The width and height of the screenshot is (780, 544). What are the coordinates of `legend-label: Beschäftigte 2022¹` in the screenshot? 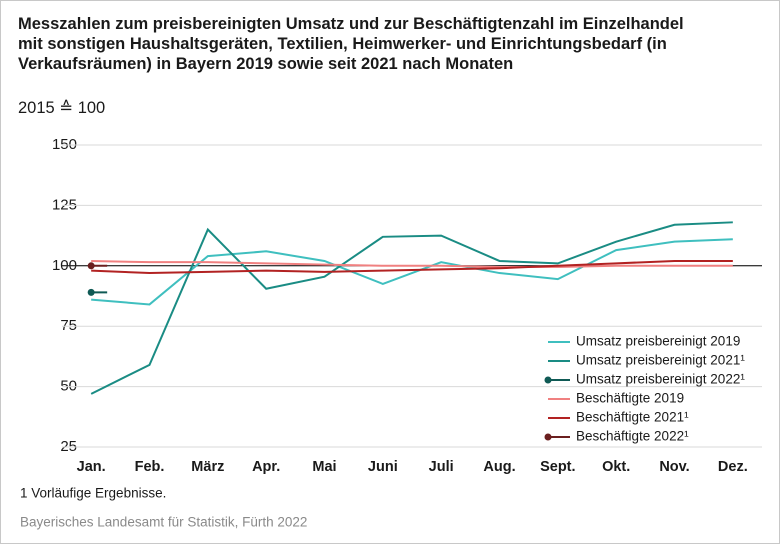 It's located at (632, 436).